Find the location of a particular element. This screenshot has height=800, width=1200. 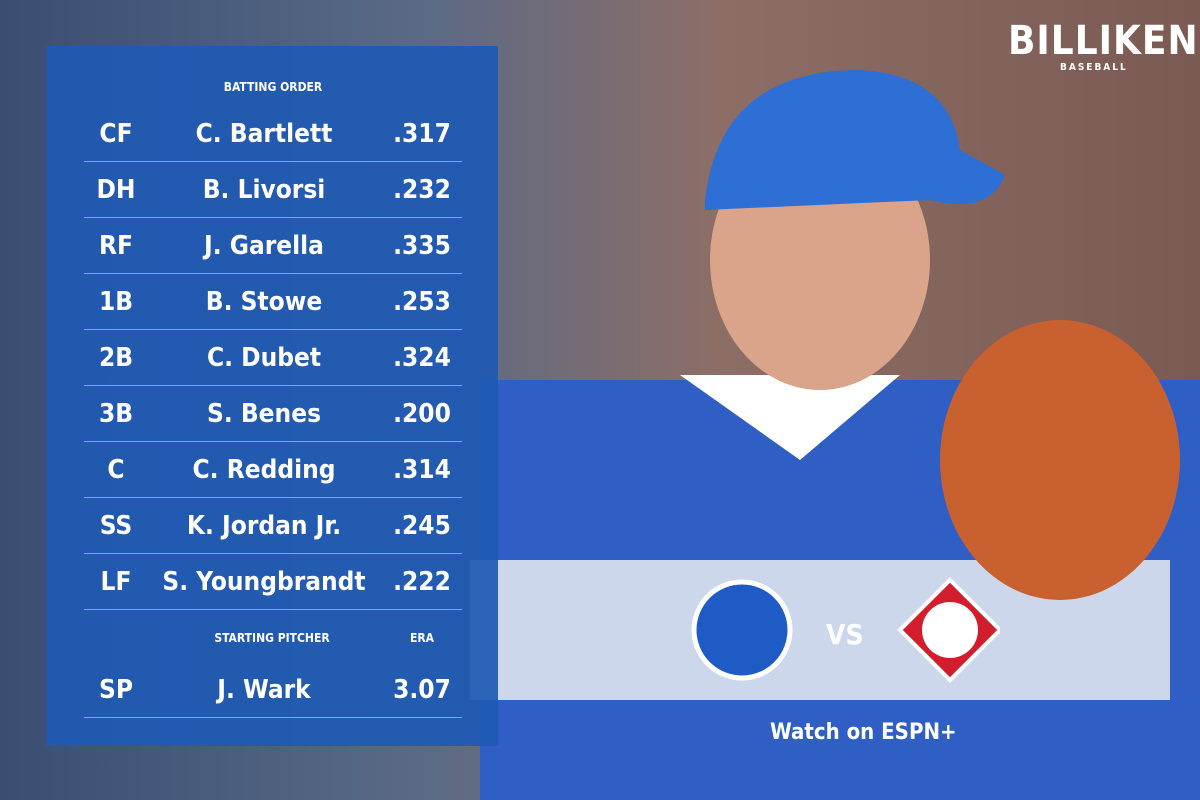

cap is located at coordinates (855, 140).